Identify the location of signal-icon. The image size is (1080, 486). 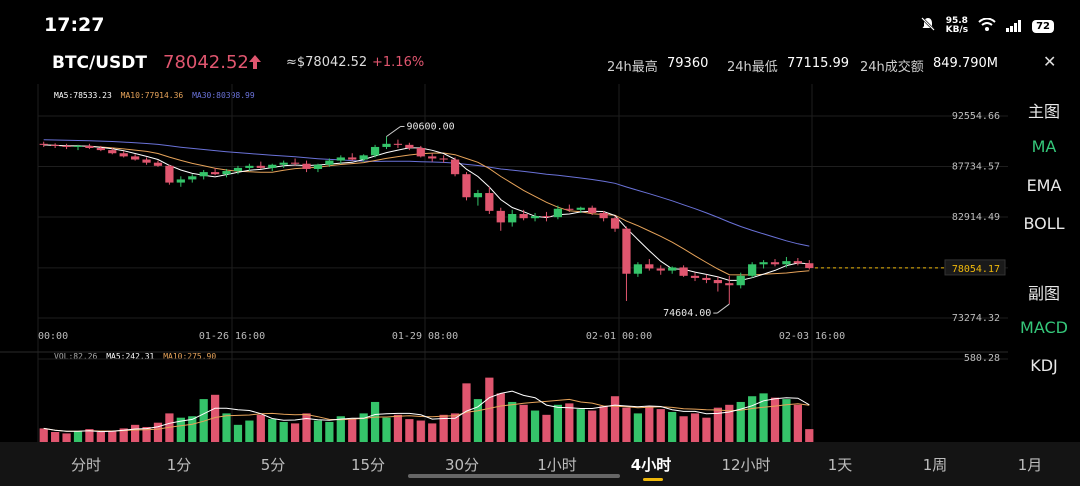
(1014, 26).